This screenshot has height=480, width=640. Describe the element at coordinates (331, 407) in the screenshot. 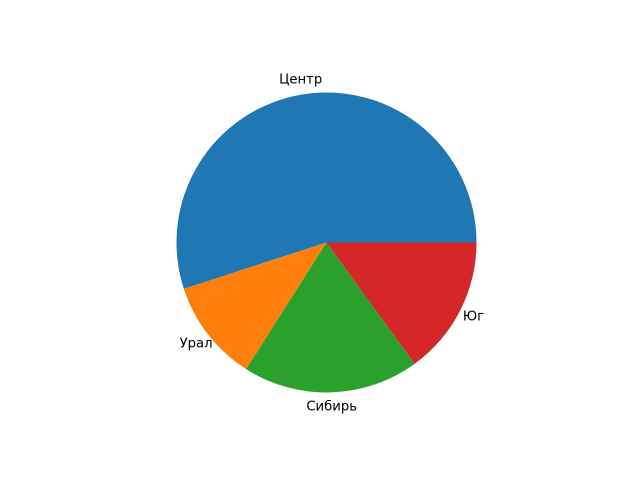

I see `pie-slice-label-3: Сибирь` at that location.